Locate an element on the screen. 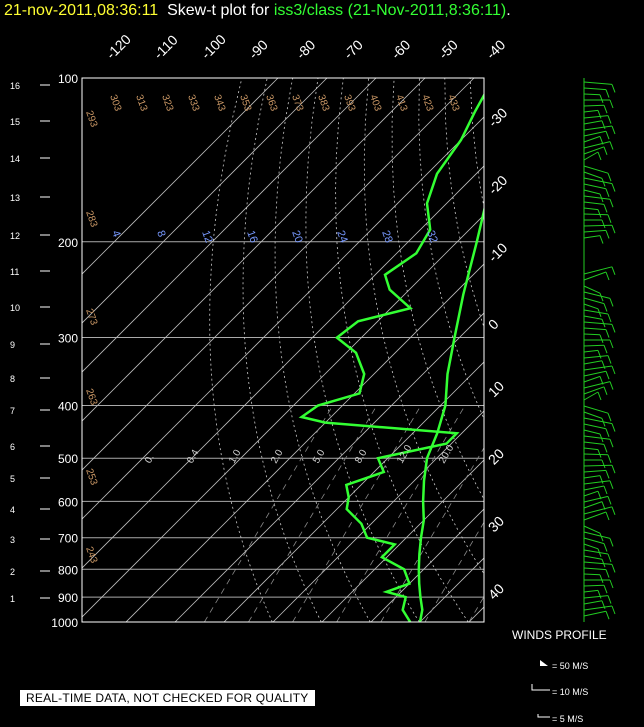  moist-label: 12.0 is located at coordinates (404, 454).